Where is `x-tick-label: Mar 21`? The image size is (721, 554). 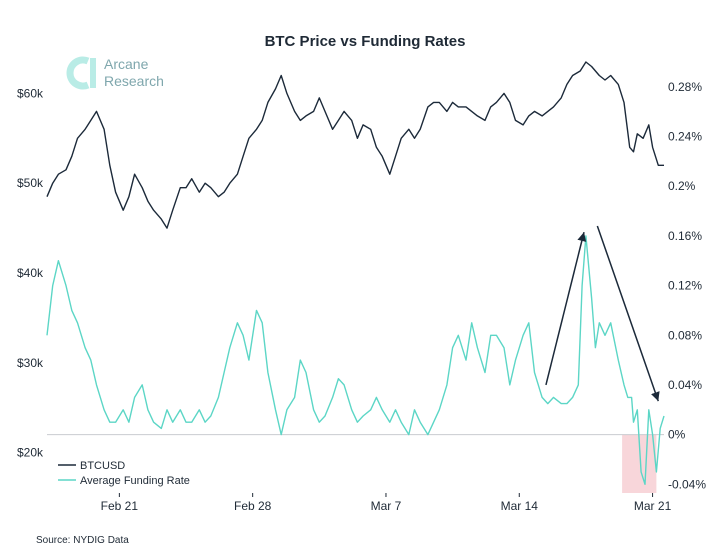 x-tick-label: Mar 21 is located at coordinates (653, 506).